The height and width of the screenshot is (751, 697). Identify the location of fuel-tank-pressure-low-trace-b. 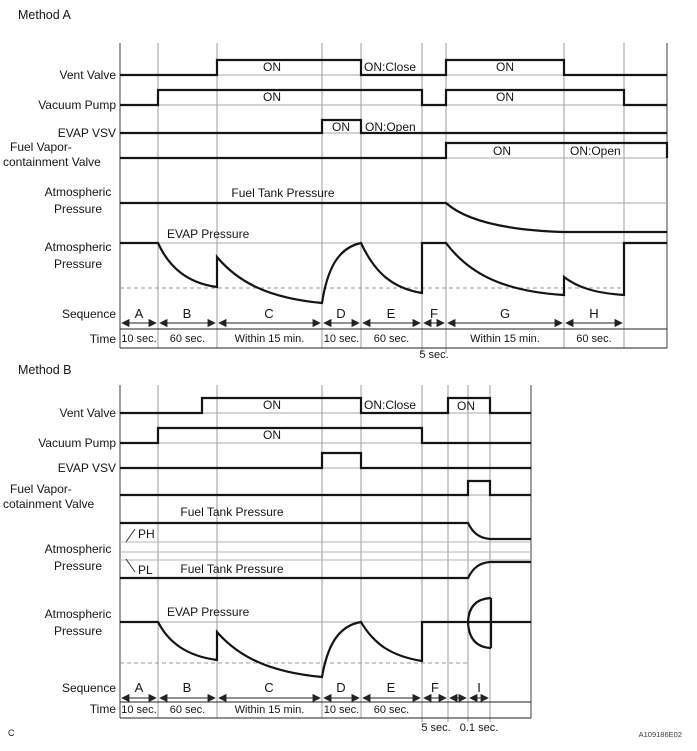
(325, 570).